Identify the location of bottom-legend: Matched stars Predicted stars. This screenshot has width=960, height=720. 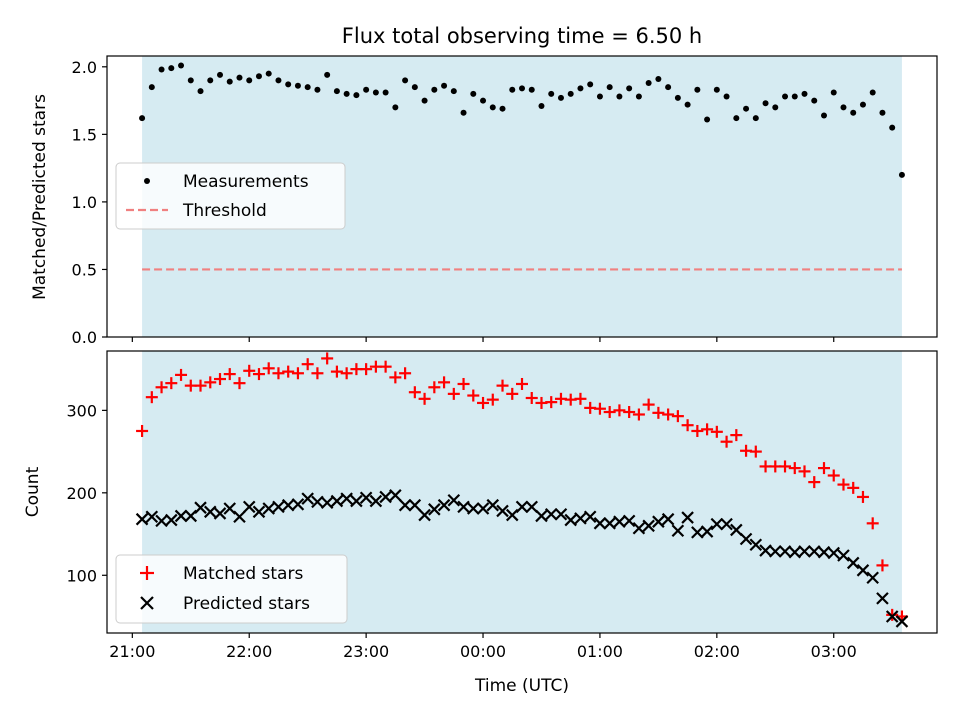
(231, 589).